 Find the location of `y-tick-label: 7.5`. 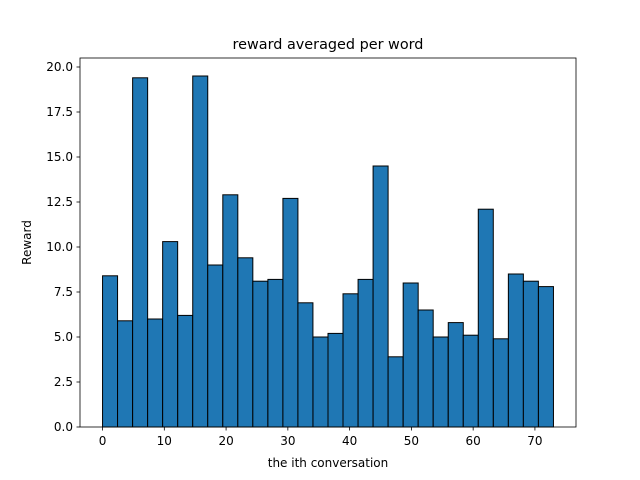

y-tick-label: 7.5 is located at coordinates (63, 292).